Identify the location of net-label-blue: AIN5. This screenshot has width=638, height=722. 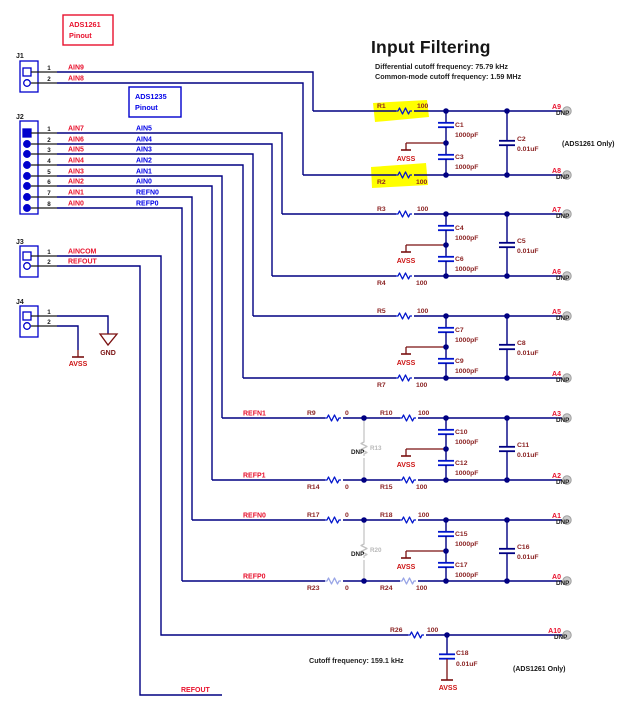
(144, 129).